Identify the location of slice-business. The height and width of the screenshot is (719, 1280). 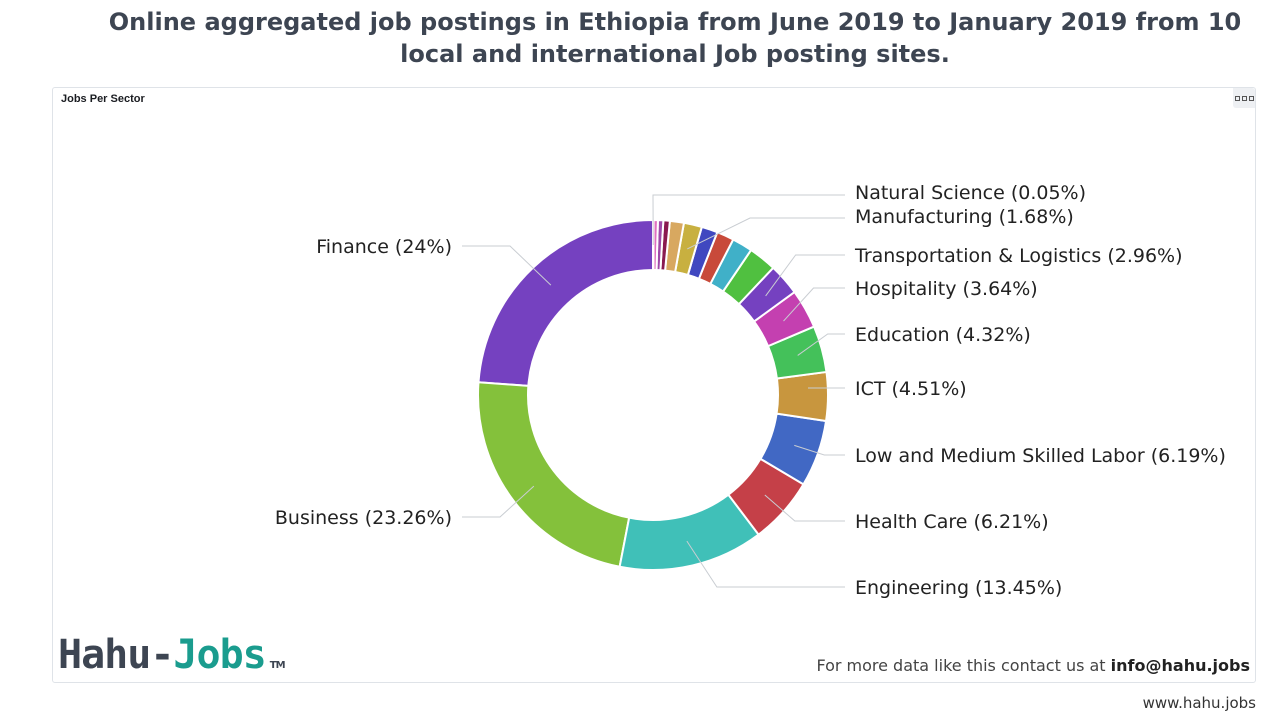
(554, 474).